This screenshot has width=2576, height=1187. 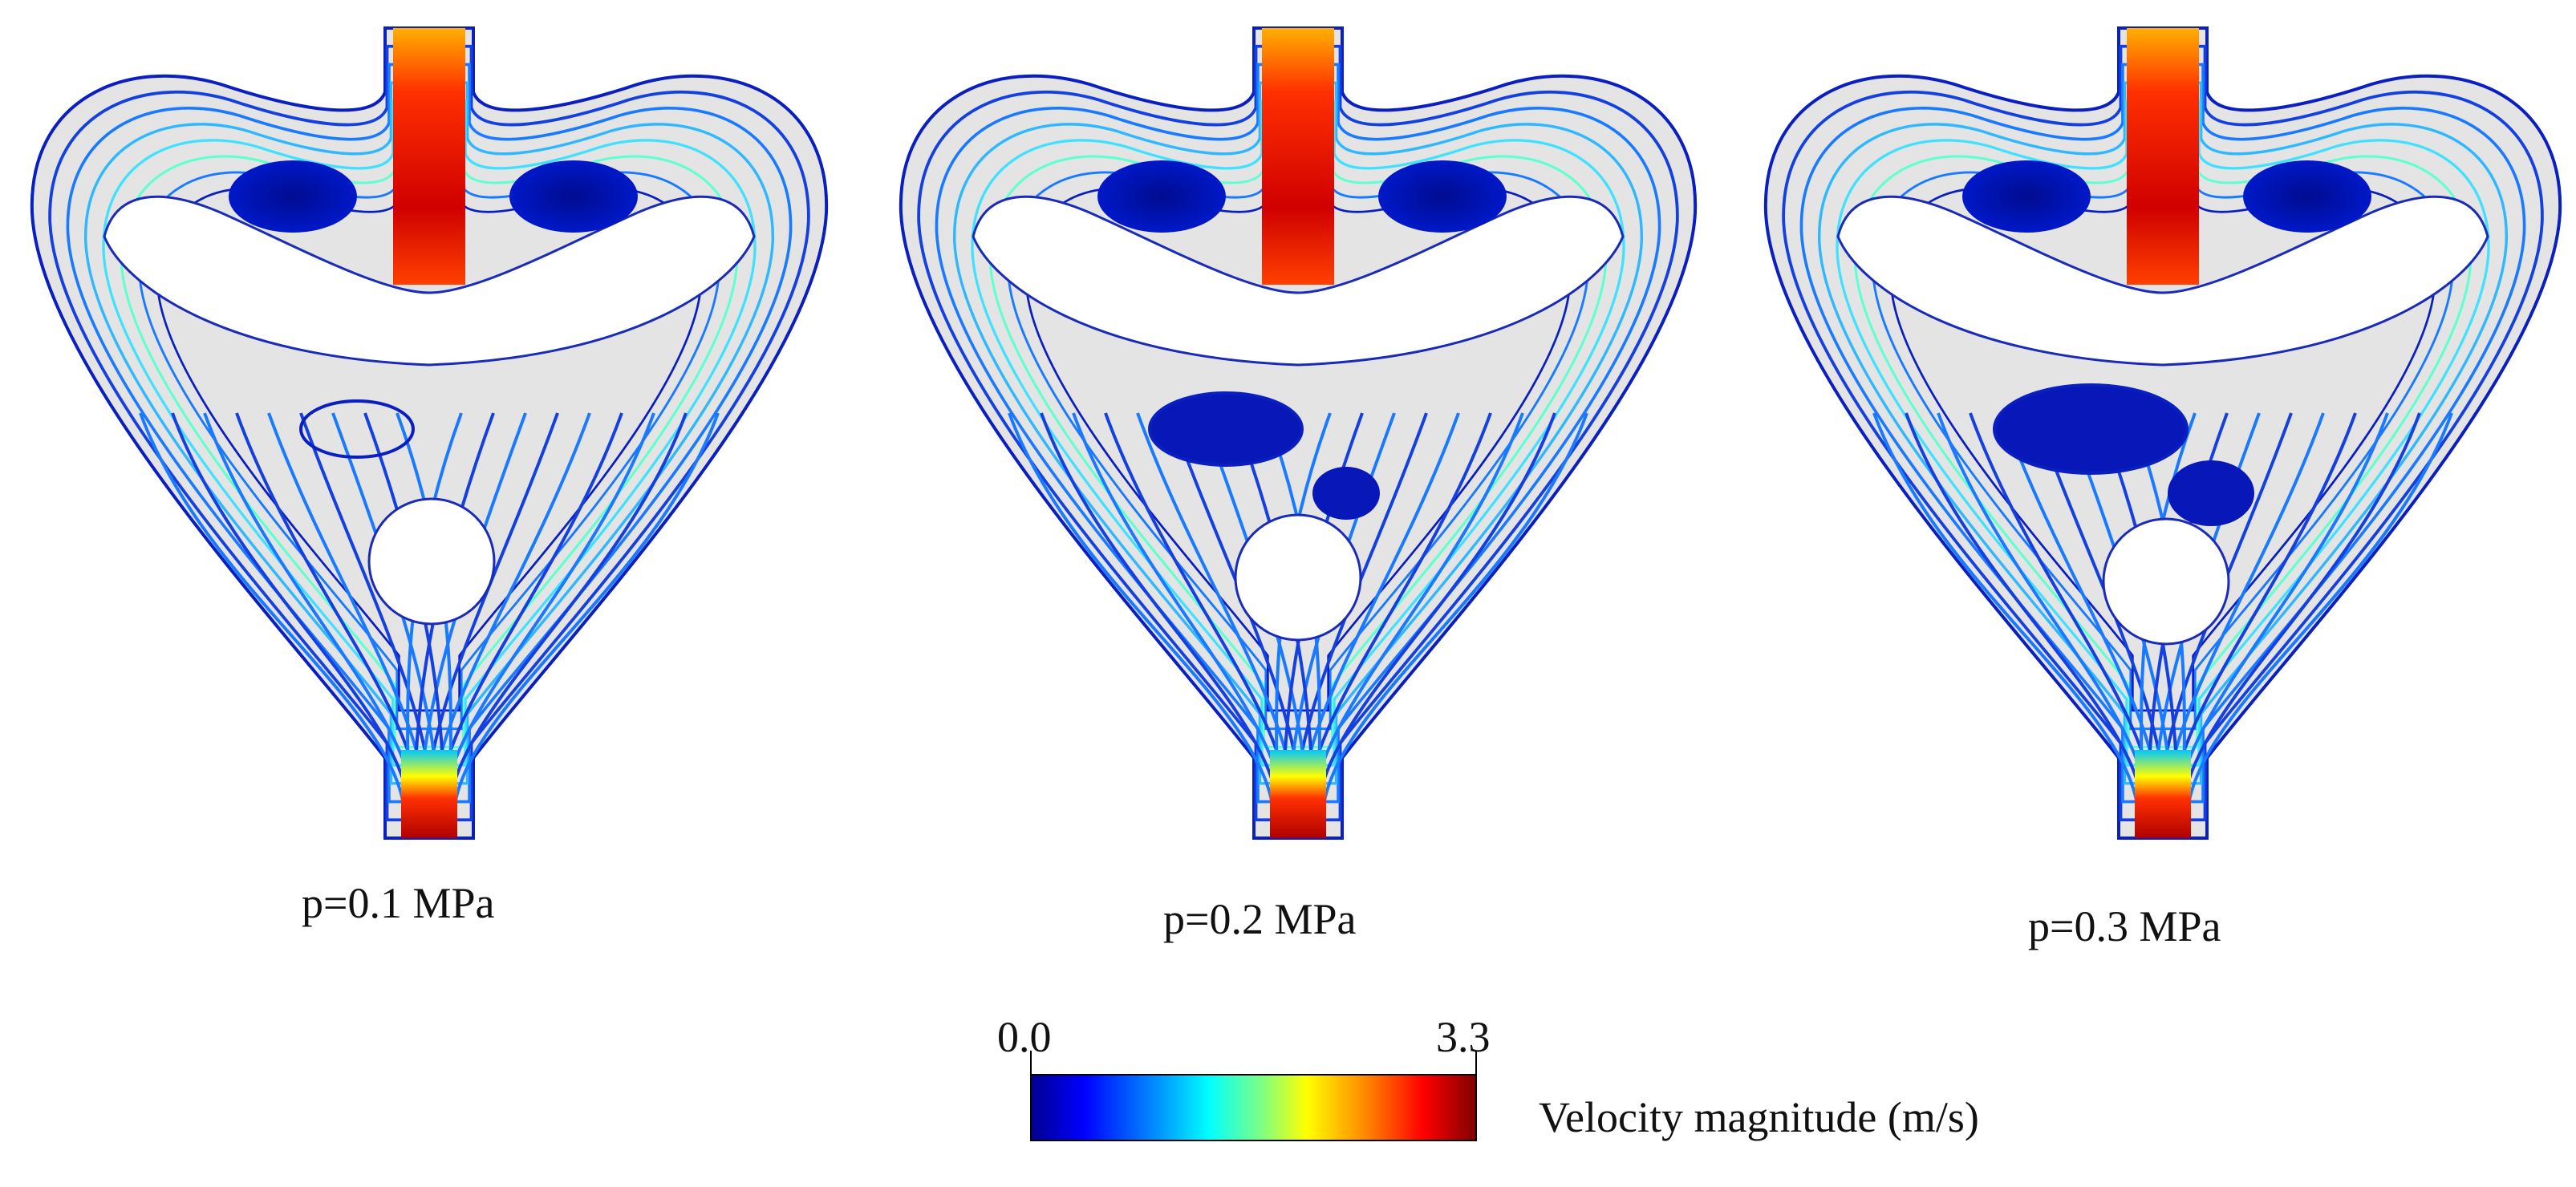 I want to click on panel-caption-3: p=0.3 MPa, so click(x=2124, y=926).